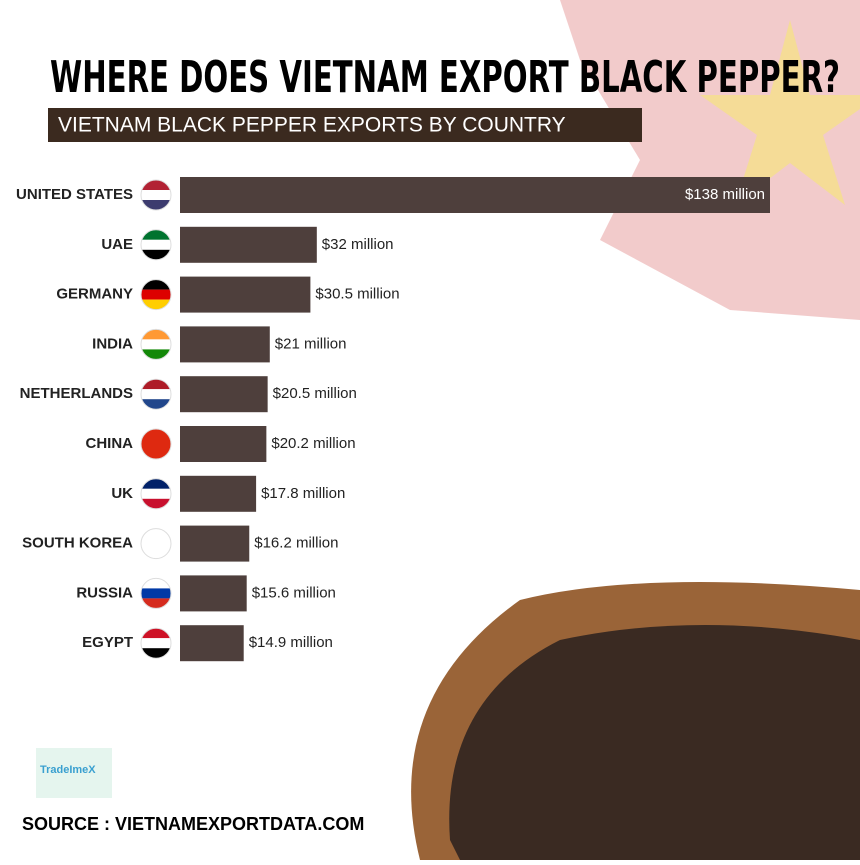 The width and height of the screenshot is (860, 865). What do you see at coordinates (358, 244) in the screenshot?
I see `value-label: $32 million` at bounding box center [358, 244].